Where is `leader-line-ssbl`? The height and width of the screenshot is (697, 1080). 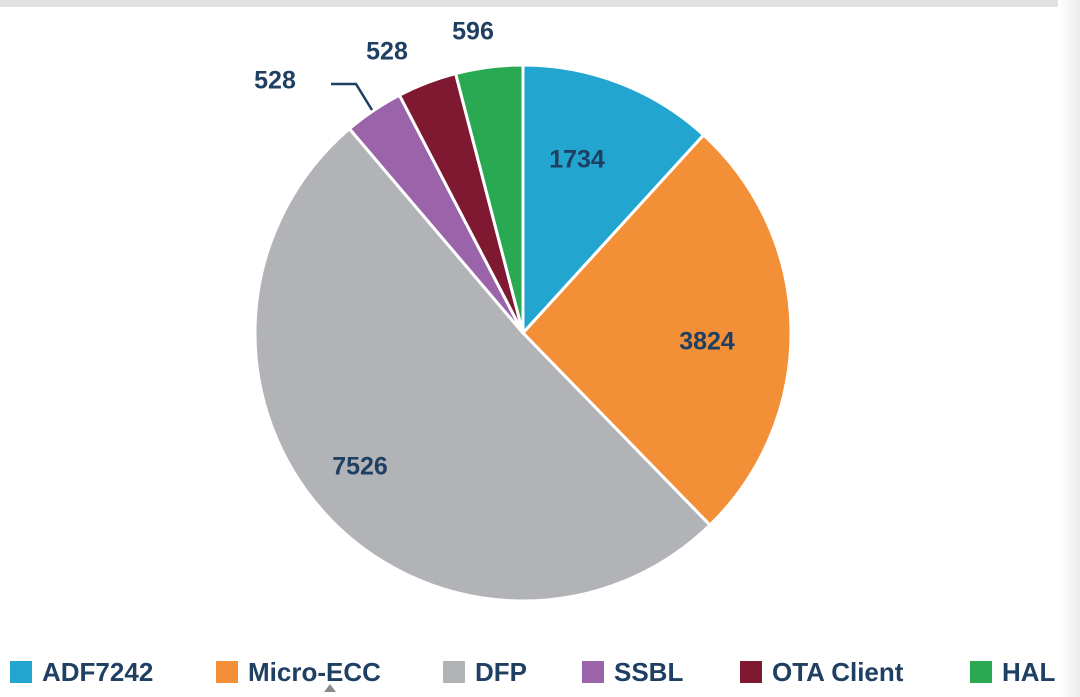
leader-line-ssbl is located at coordinates (352, 96).